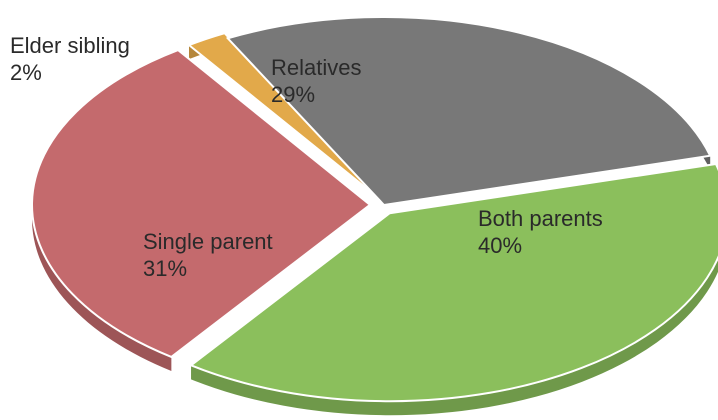  Describe the element at coordinates (208, 255) in the screenshot. I see `slice-label-single-parent: Single parent 31%` at that location.